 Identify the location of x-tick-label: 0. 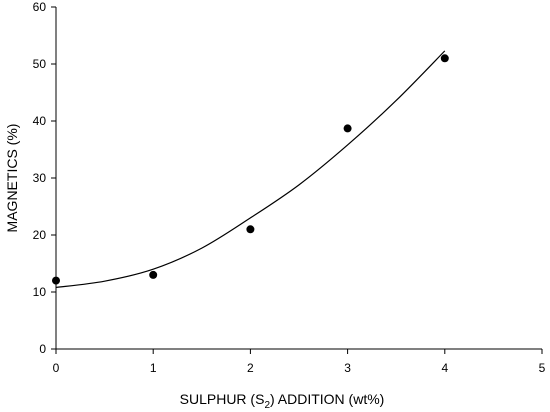
(56, 368).